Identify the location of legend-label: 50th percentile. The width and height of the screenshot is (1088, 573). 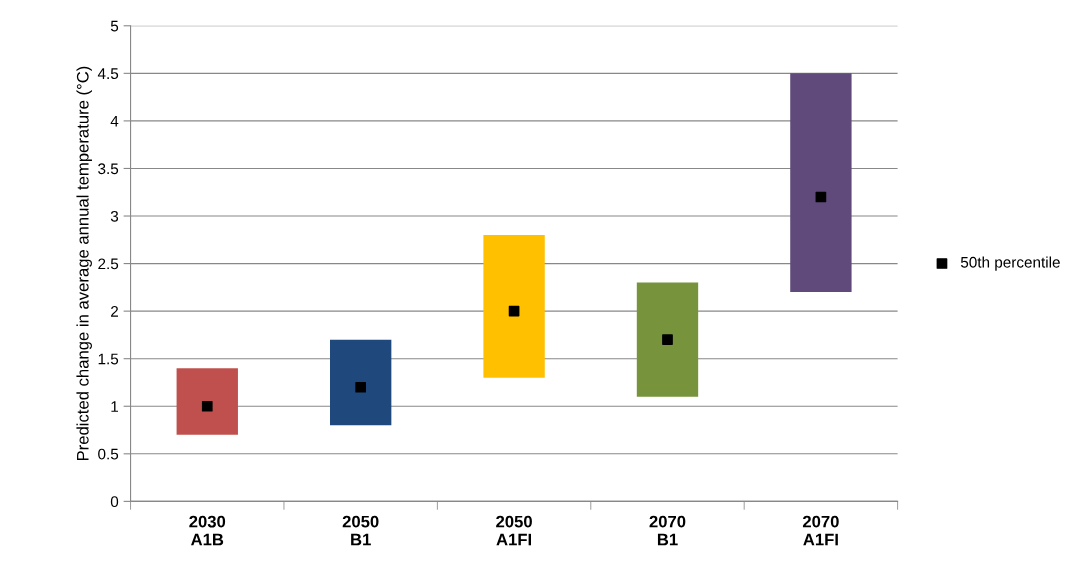
(1010, 263).